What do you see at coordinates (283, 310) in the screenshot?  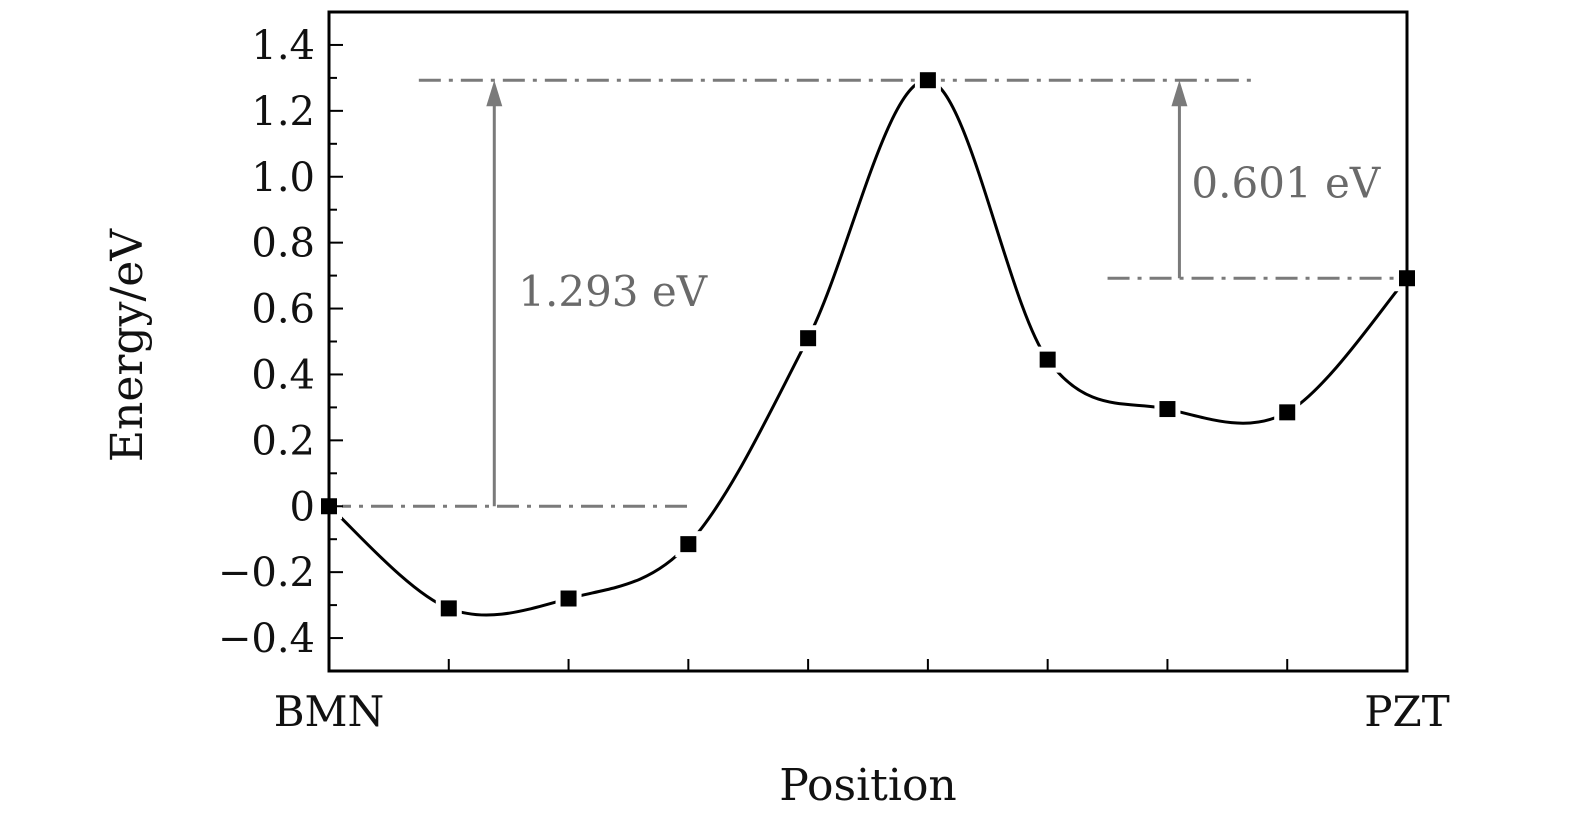 I see `y-tick-label: 0.6` at bounding box center [283, 310].